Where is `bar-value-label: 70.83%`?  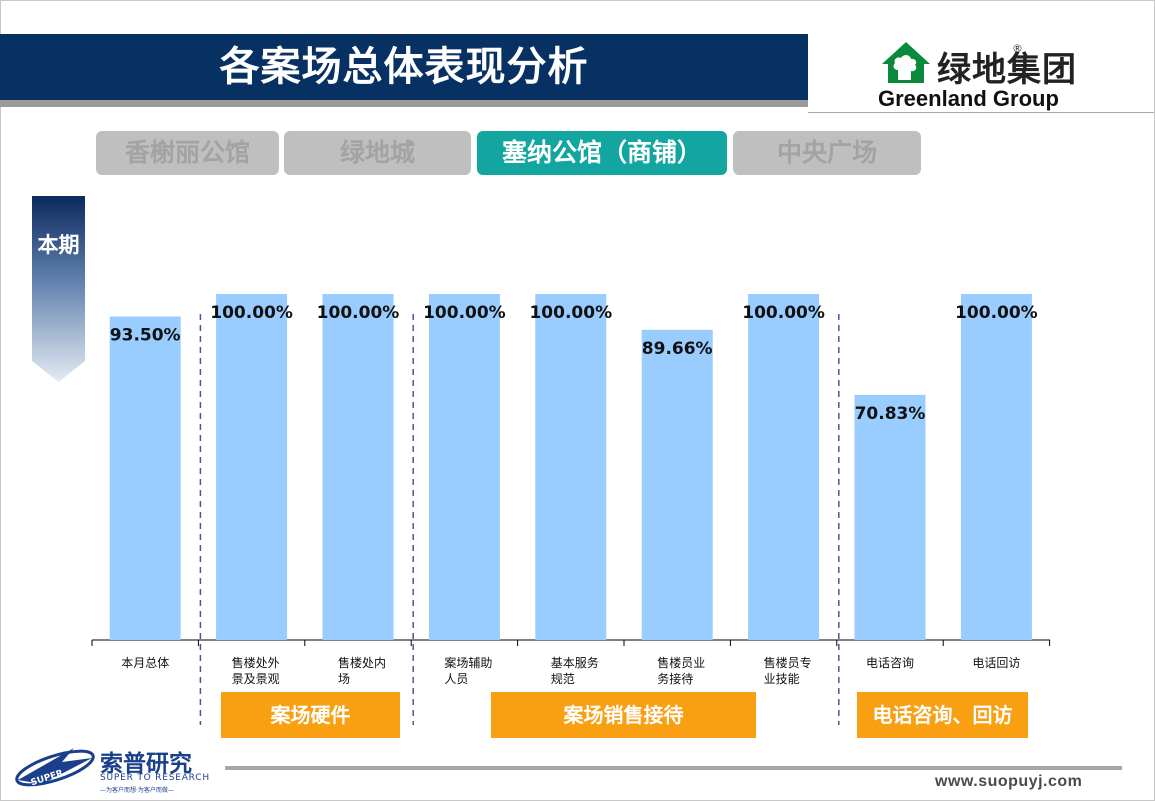
bar-value-label: 70.83% is located at coordinates (890, 414).